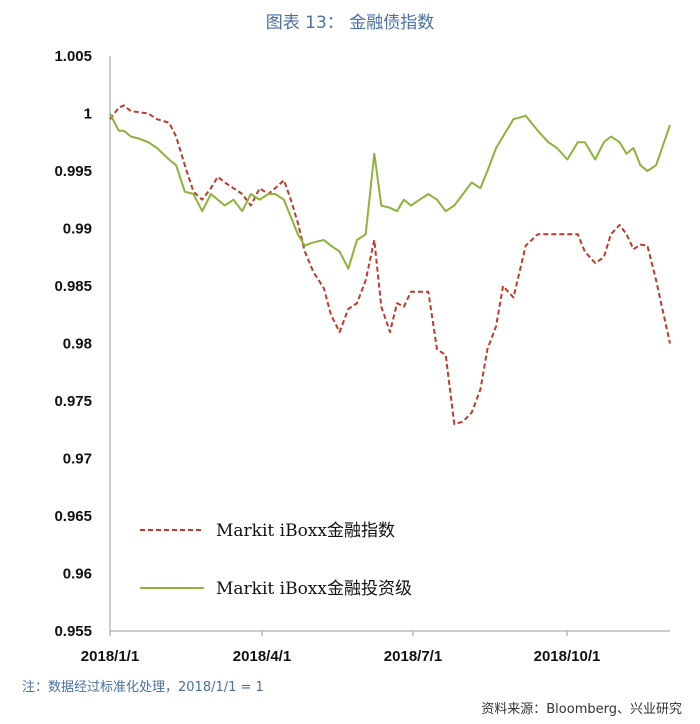 This screenshot has height=724, width=700. Describe the element at coordinates (77, 574) in the screenshot. I see `y-tick-label: 0.96` at that location.